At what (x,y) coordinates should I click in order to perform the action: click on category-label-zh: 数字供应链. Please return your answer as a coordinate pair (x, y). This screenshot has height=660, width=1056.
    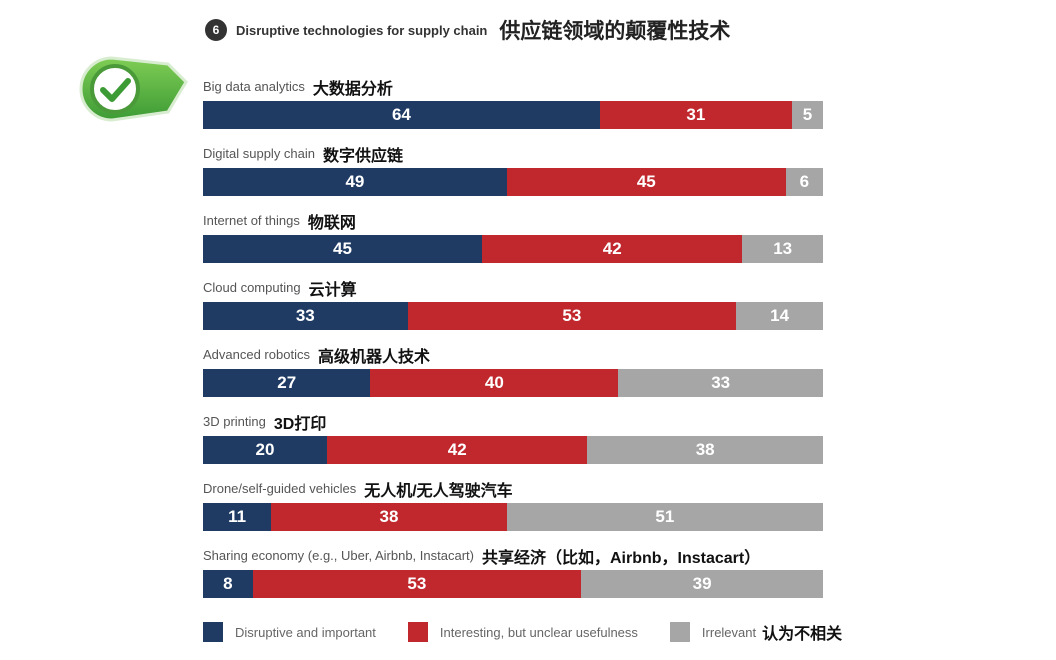
    Looking at the image, I should click on (363, 156).